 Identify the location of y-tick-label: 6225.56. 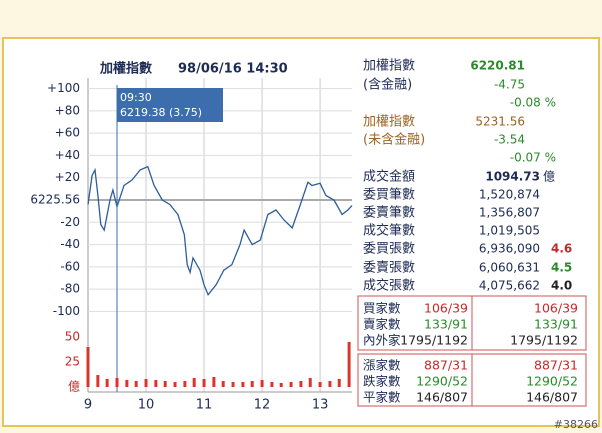
(55, 200).